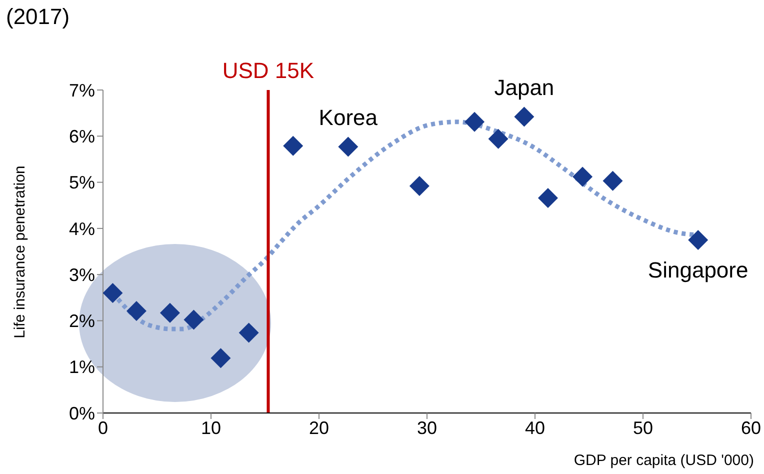  Describe the element at coordinates (643, 428) in the screenshot. I see `x-tick-label: 50` at that location.